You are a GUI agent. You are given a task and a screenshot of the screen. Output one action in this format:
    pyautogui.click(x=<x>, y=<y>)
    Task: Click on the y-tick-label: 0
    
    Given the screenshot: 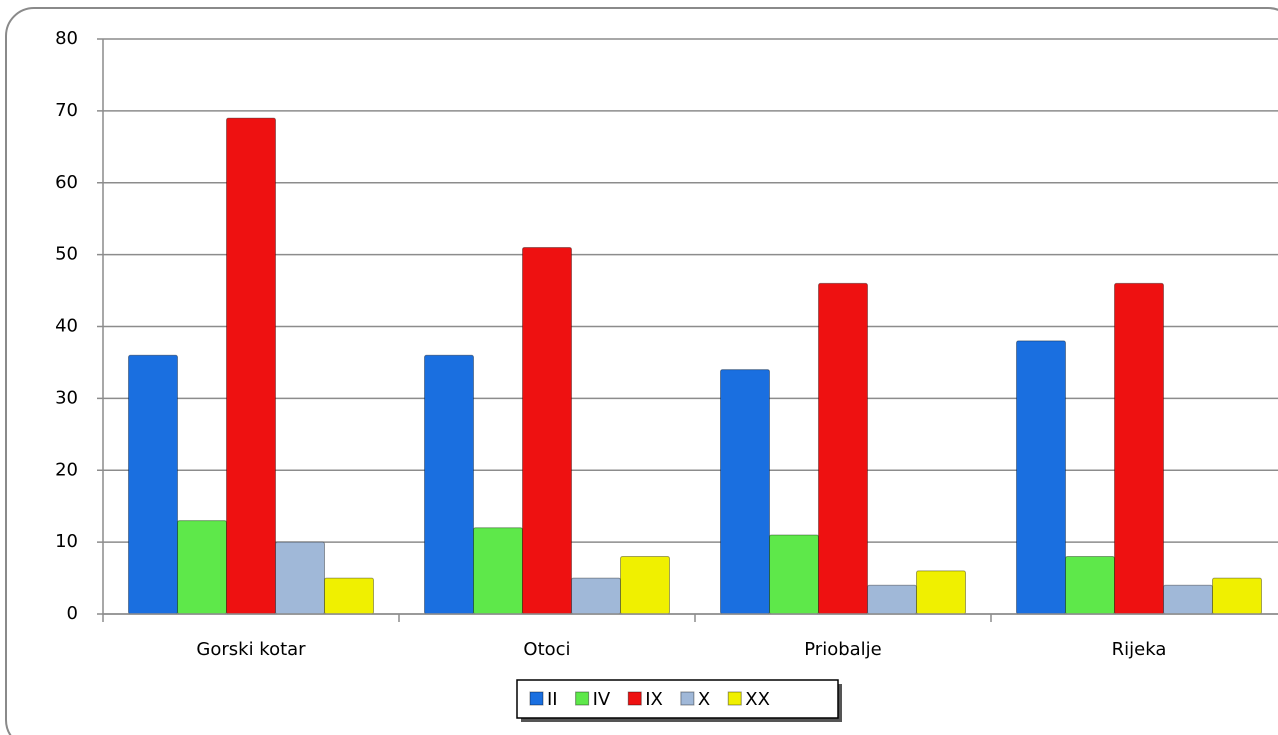 What is the action you would take?
    pyautogui.click(x=72, y=613)
    